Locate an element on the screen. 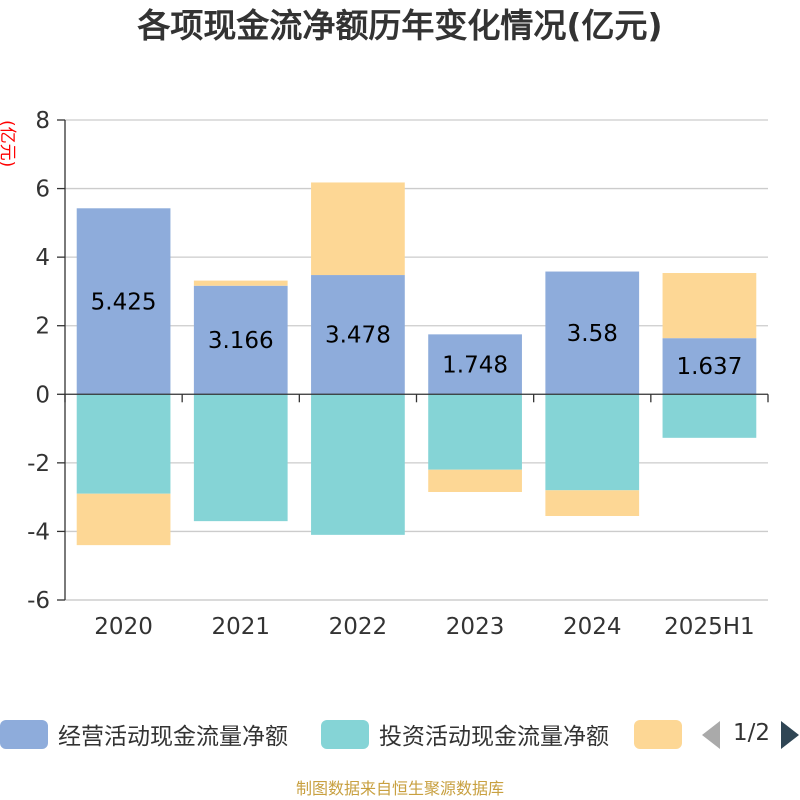 The height and width of the screenshot is (800, 800). data-label: 3.478 is located at coordinates (358, 336).